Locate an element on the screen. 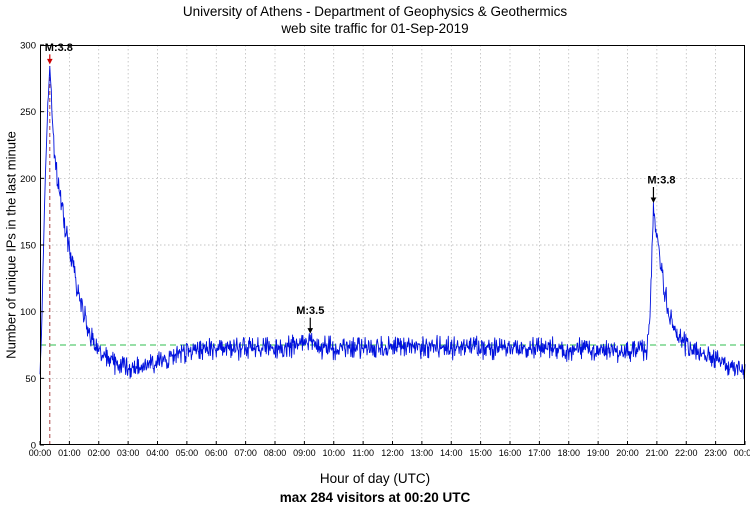 The width and height of the screenshot is (750, 511). max-visitors-note: max 284 visitors at 00:20 UTC is located at coordinates (375, 497).